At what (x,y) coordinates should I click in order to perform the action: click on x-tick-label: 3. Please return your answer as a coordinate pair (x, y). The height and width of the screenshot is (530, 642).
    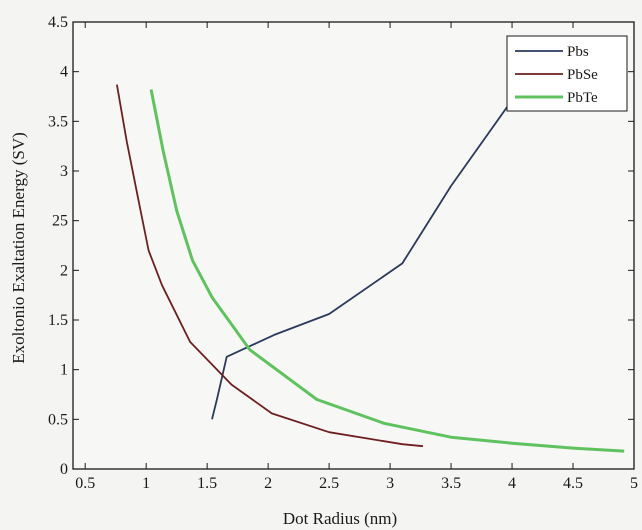
    Looking at the image, I should click on (390, 483).